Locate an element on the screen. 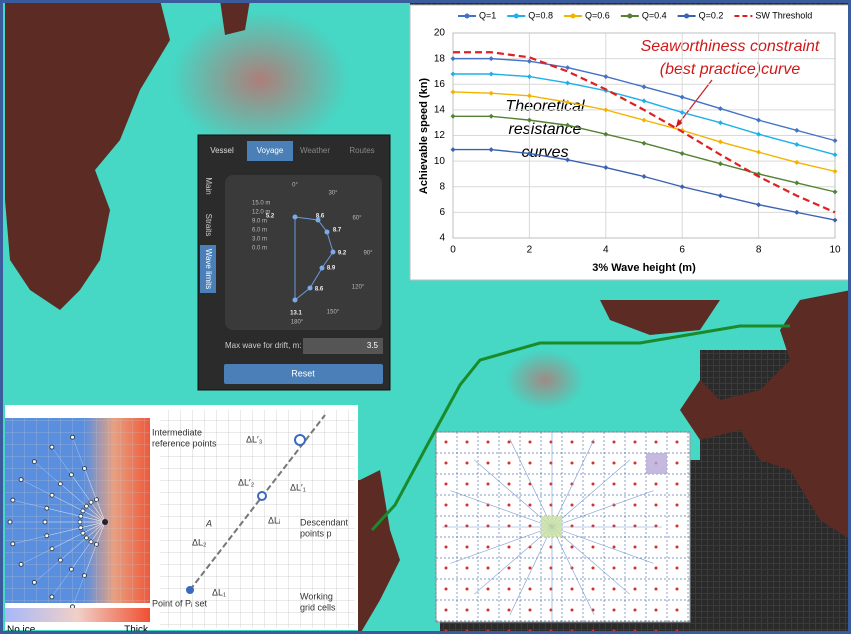  polar-angle: 0° is located at coordinates (295, 186).